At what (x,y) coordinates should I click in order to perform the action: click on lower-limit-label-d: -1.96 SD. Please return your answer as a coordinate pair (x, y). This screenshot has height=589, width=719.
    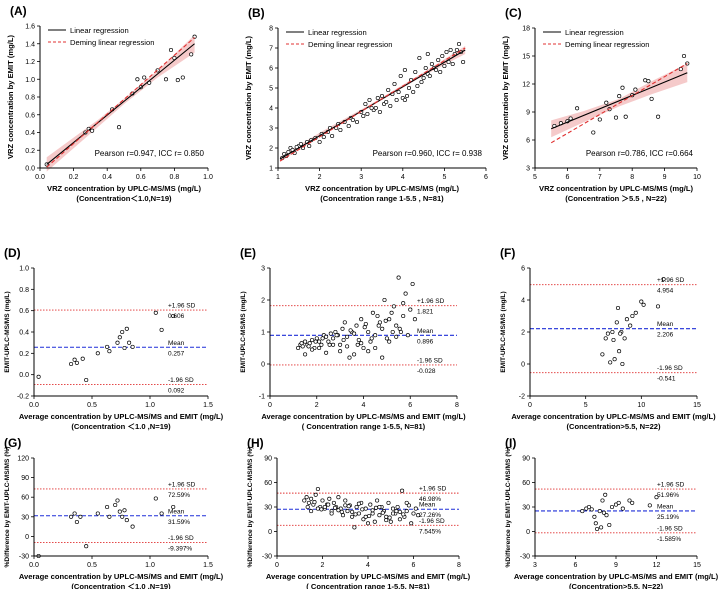
    Looking at the image, I should click on (181, 380).